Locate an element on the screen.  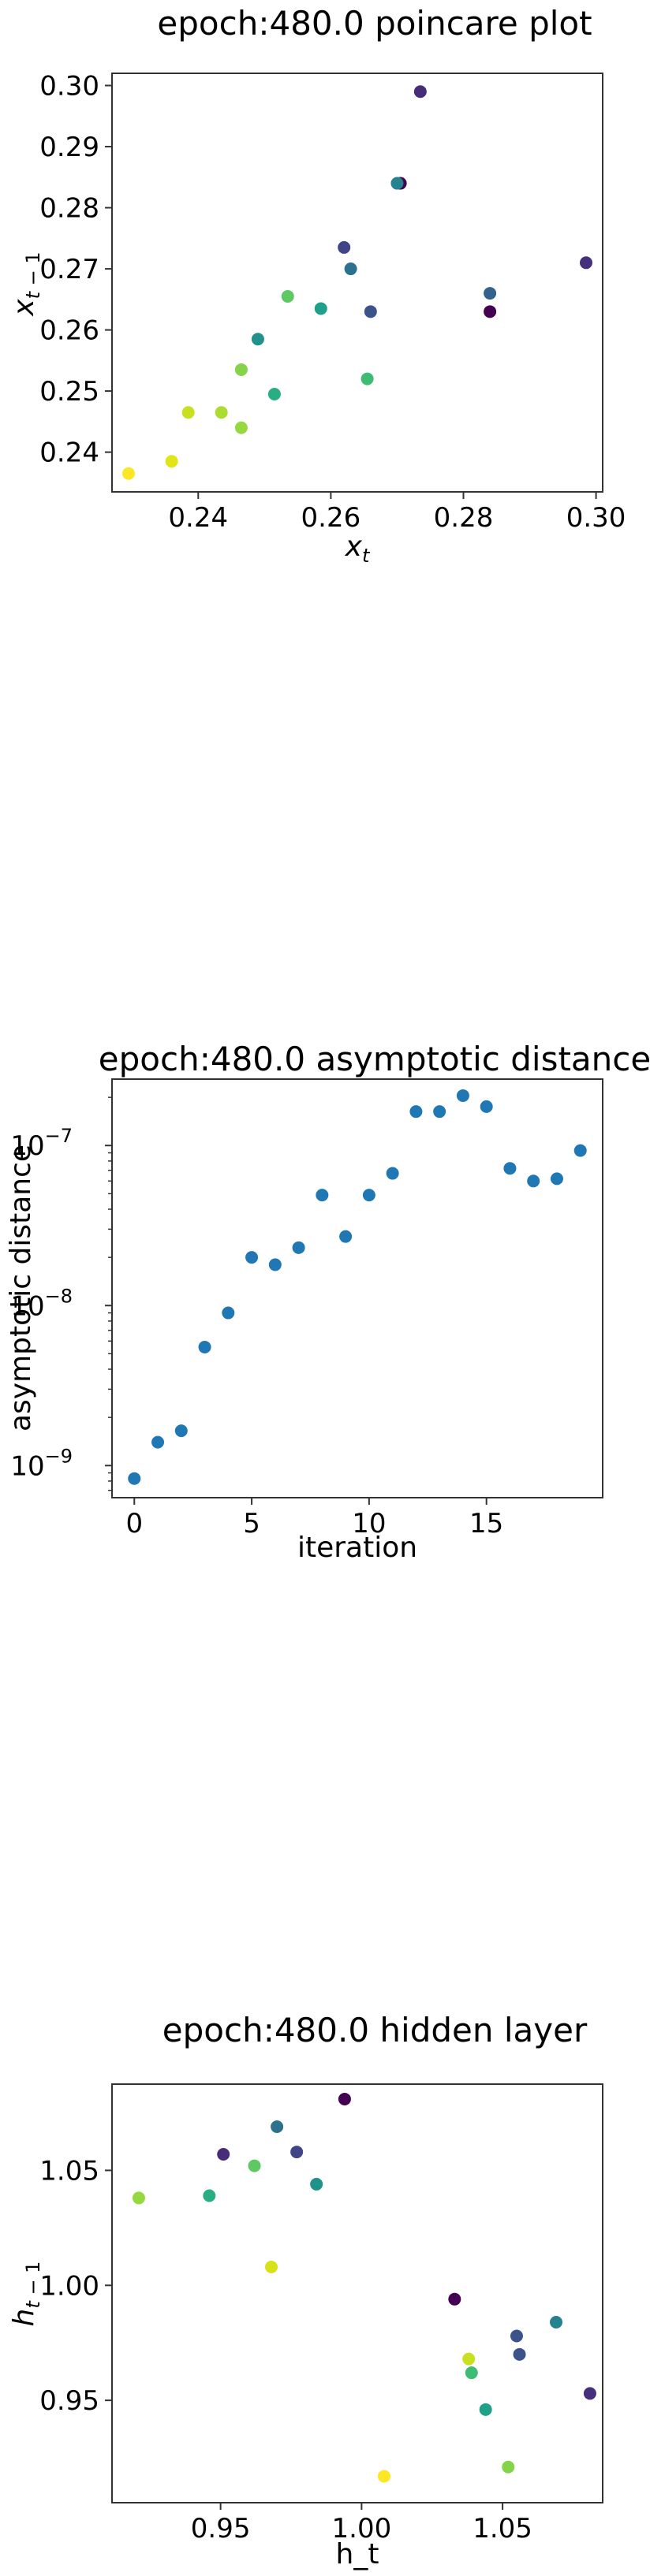
poincare-y-tick-label: 0.29 is located at coordinates (69, 147).